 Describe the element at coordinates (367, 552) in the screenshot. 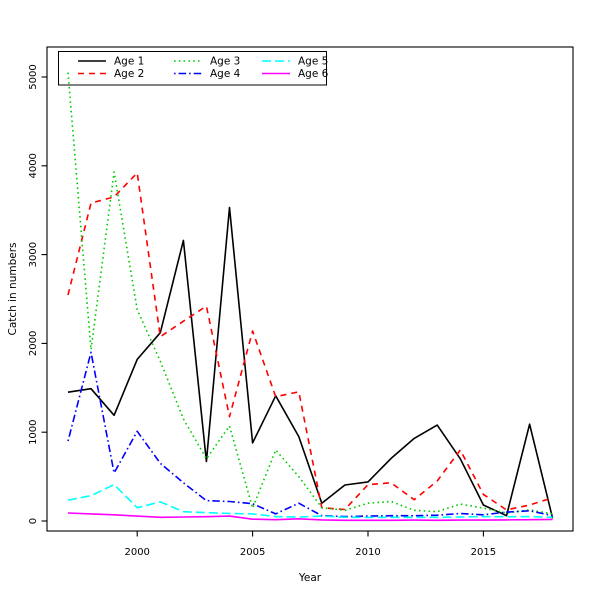

I see `x-tick-label: 2010` at that location.